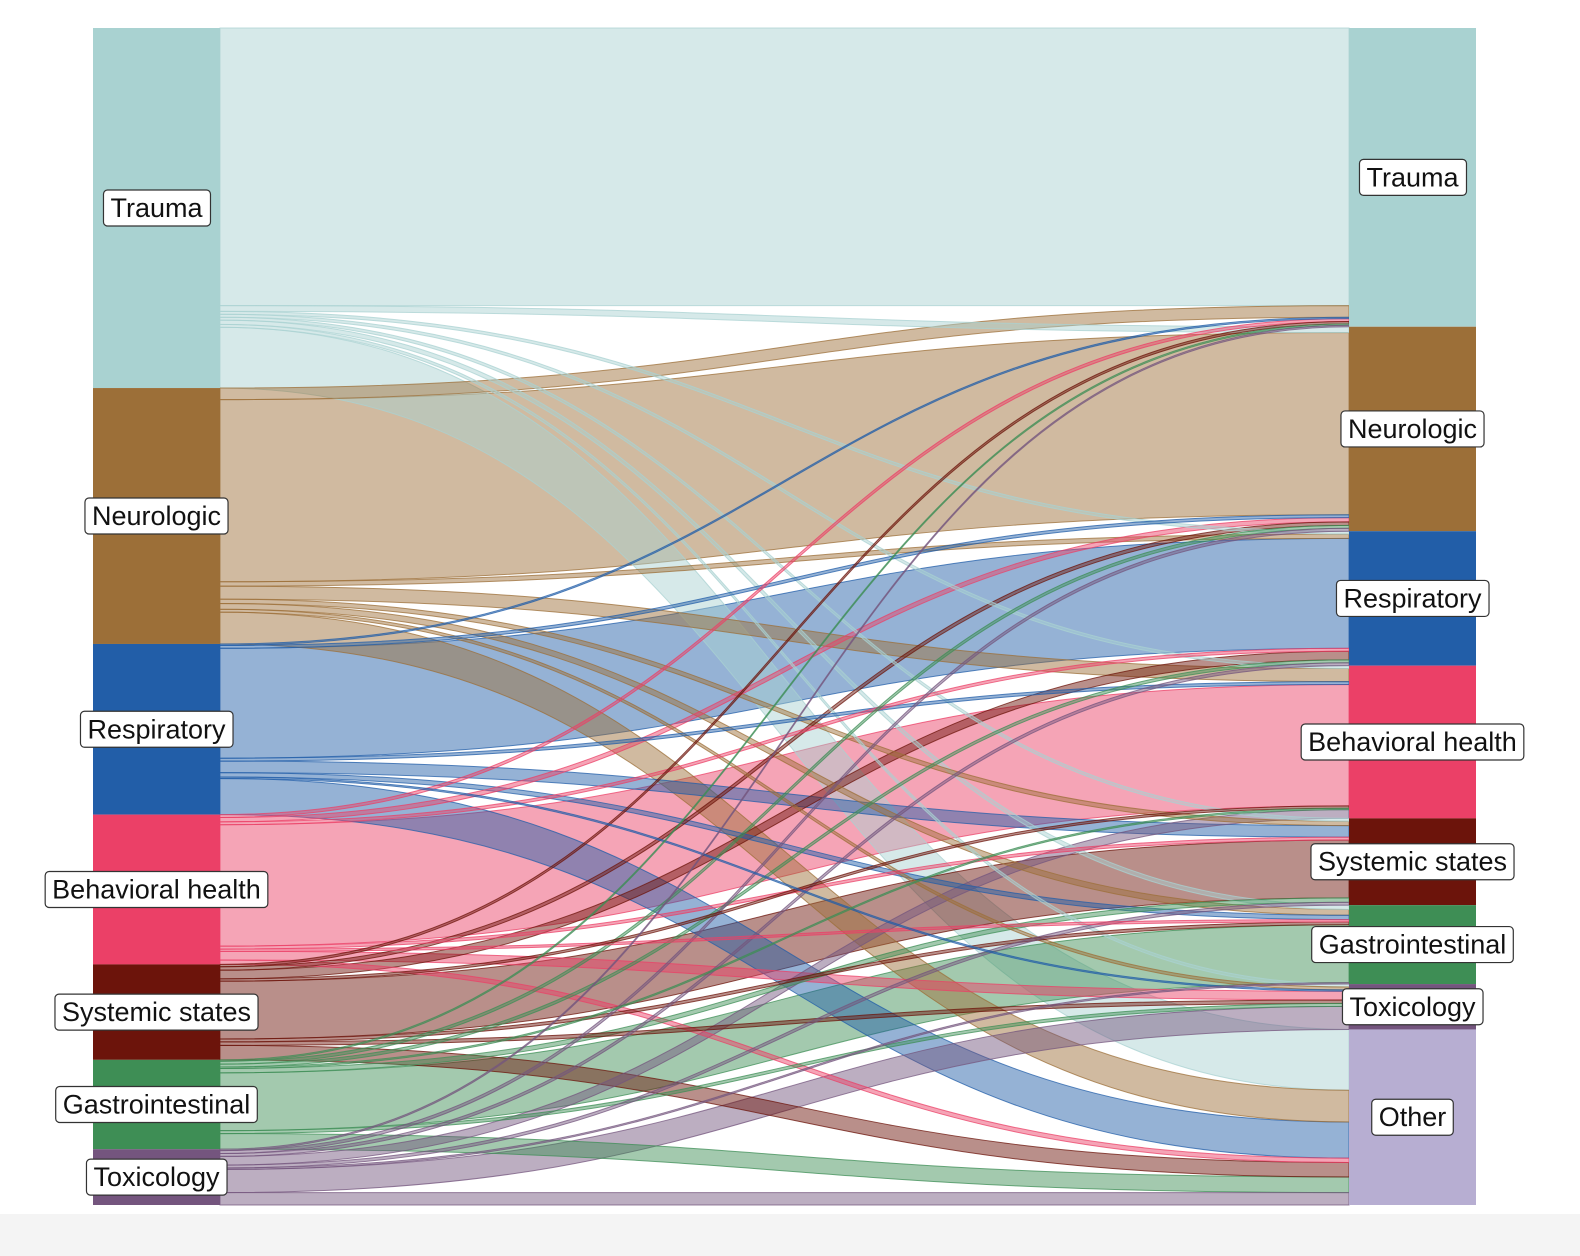 Image resolution: width=1580 pixels, height=1256 pixels. I want to click on right-node-label-neuro: Neurologic, so click(1412, 429).